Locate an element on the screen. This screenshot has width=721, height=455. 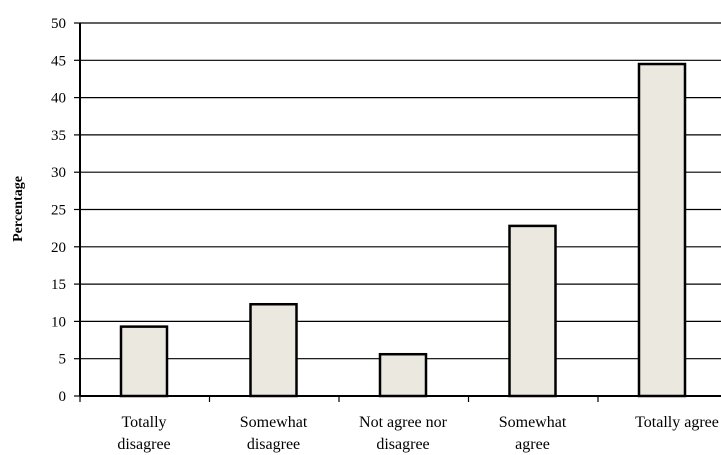
y-tick-label: 35 is located at coordinates (58, 136).